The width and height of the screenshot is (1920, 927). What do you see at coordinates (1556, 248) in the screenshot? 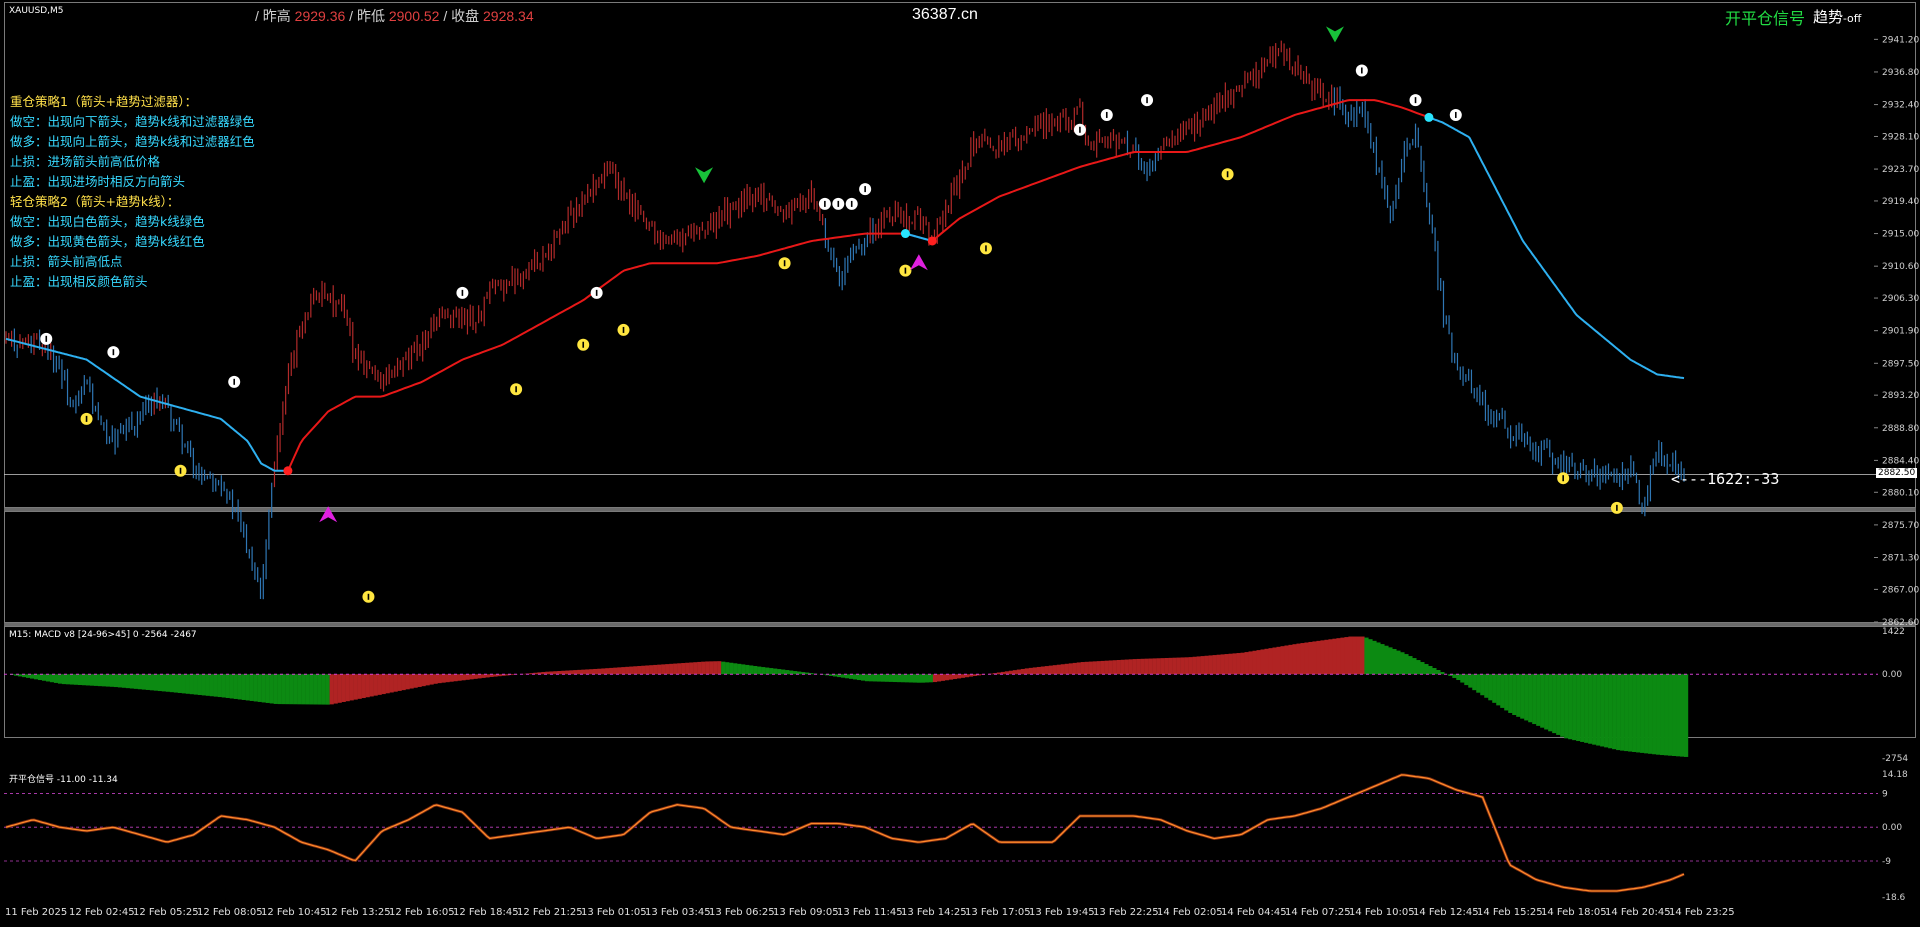
I see `trend-line-bear` at bounding box center [1556, 248].